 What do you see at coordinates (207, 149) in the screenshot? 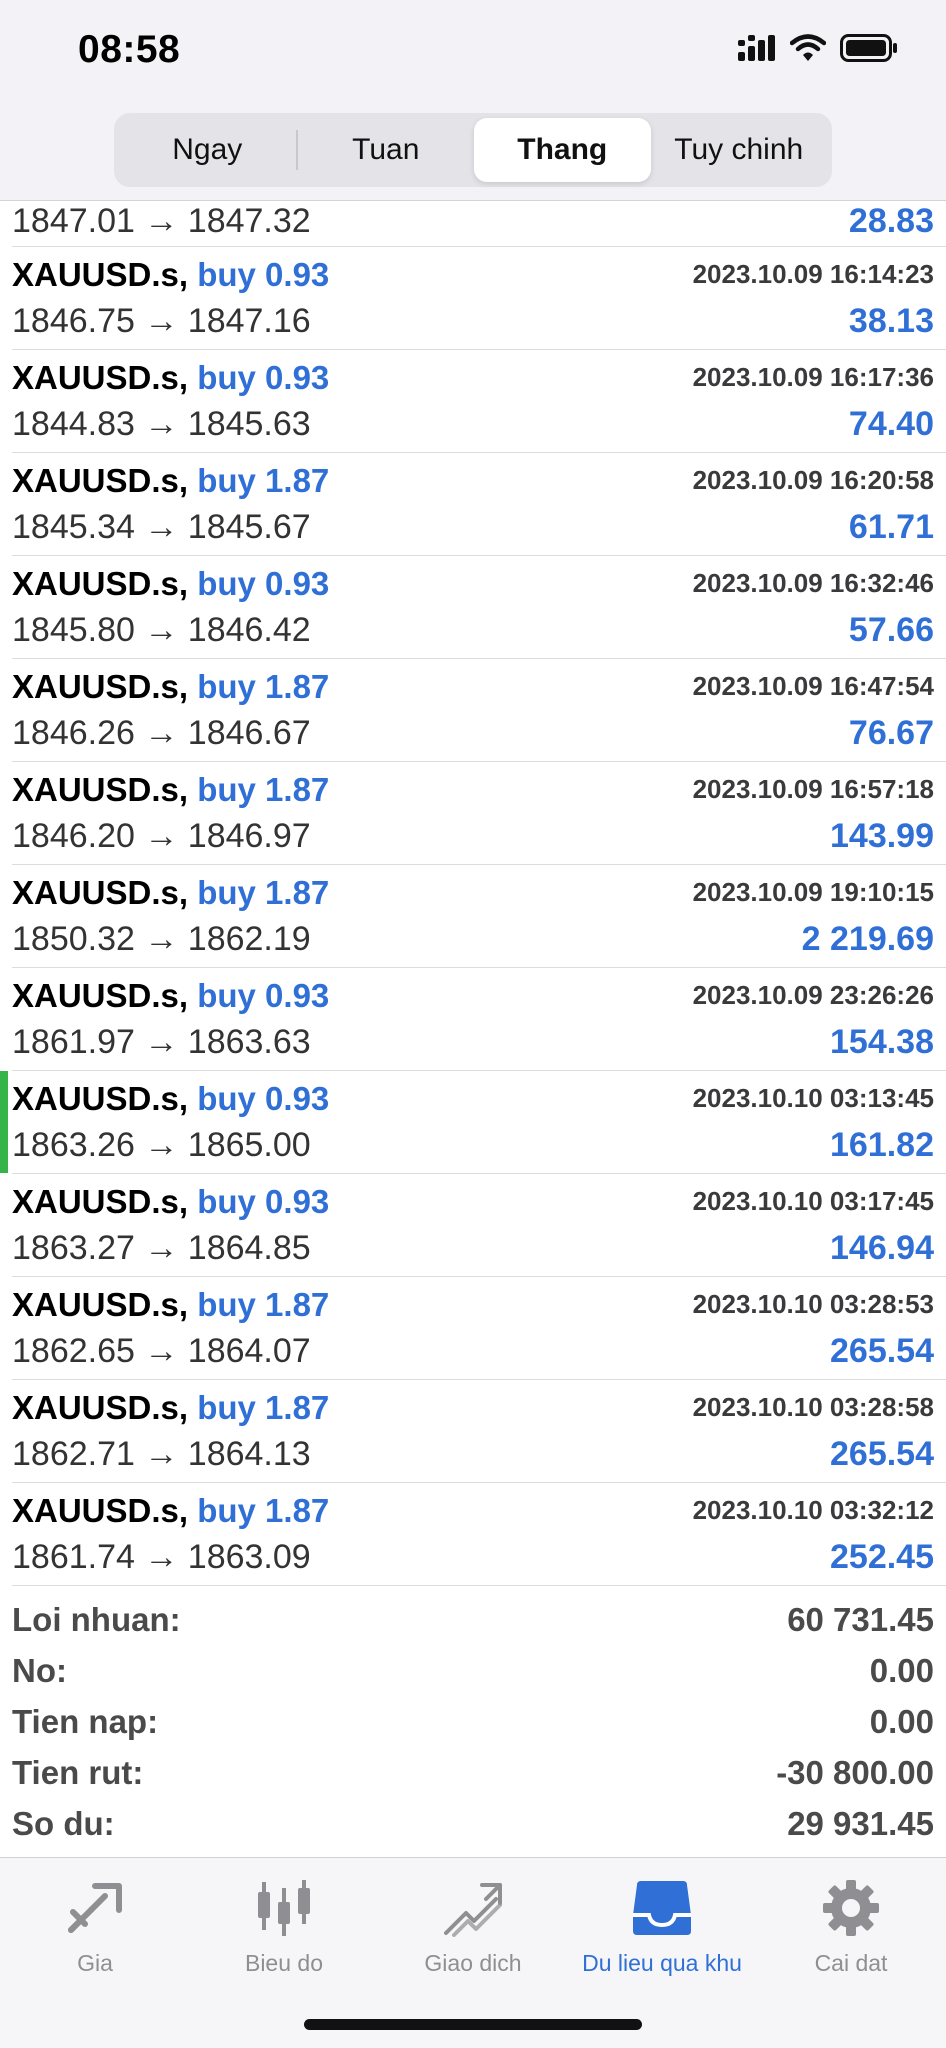
I see `tab-ngay: Ngay` at bounding box center [207, 149].